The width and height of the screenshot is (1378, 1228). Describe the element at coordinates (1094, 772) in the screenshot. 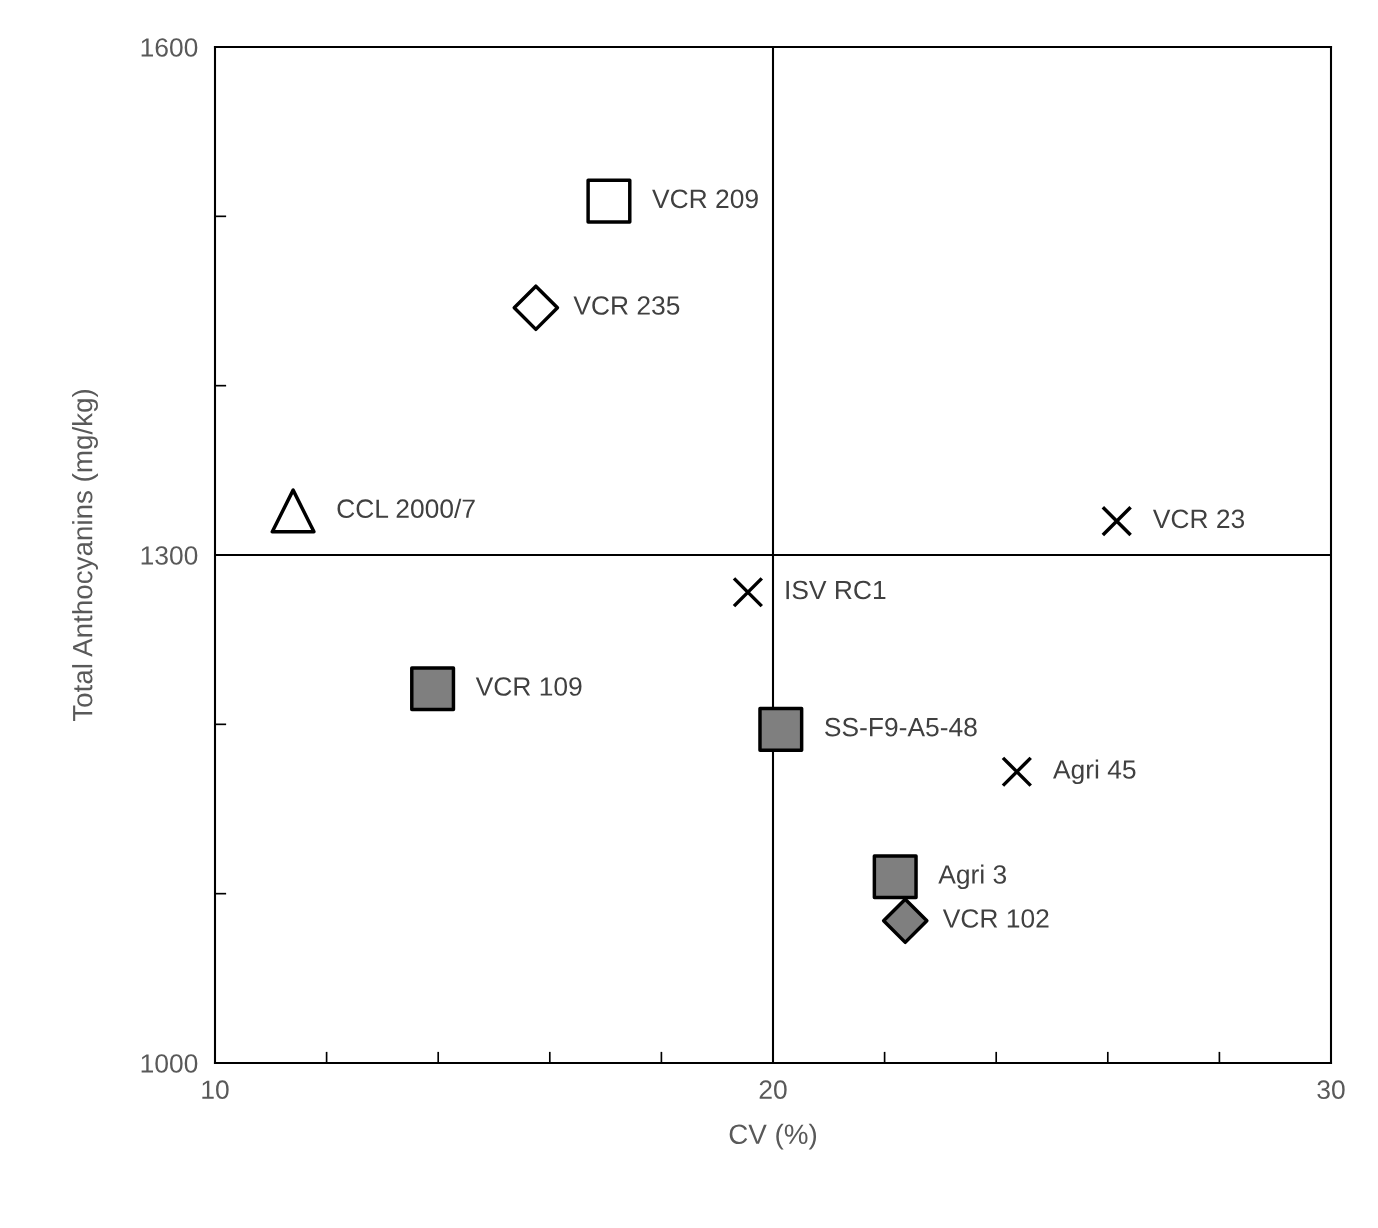

I see `series-label: Agri 45` at that location.